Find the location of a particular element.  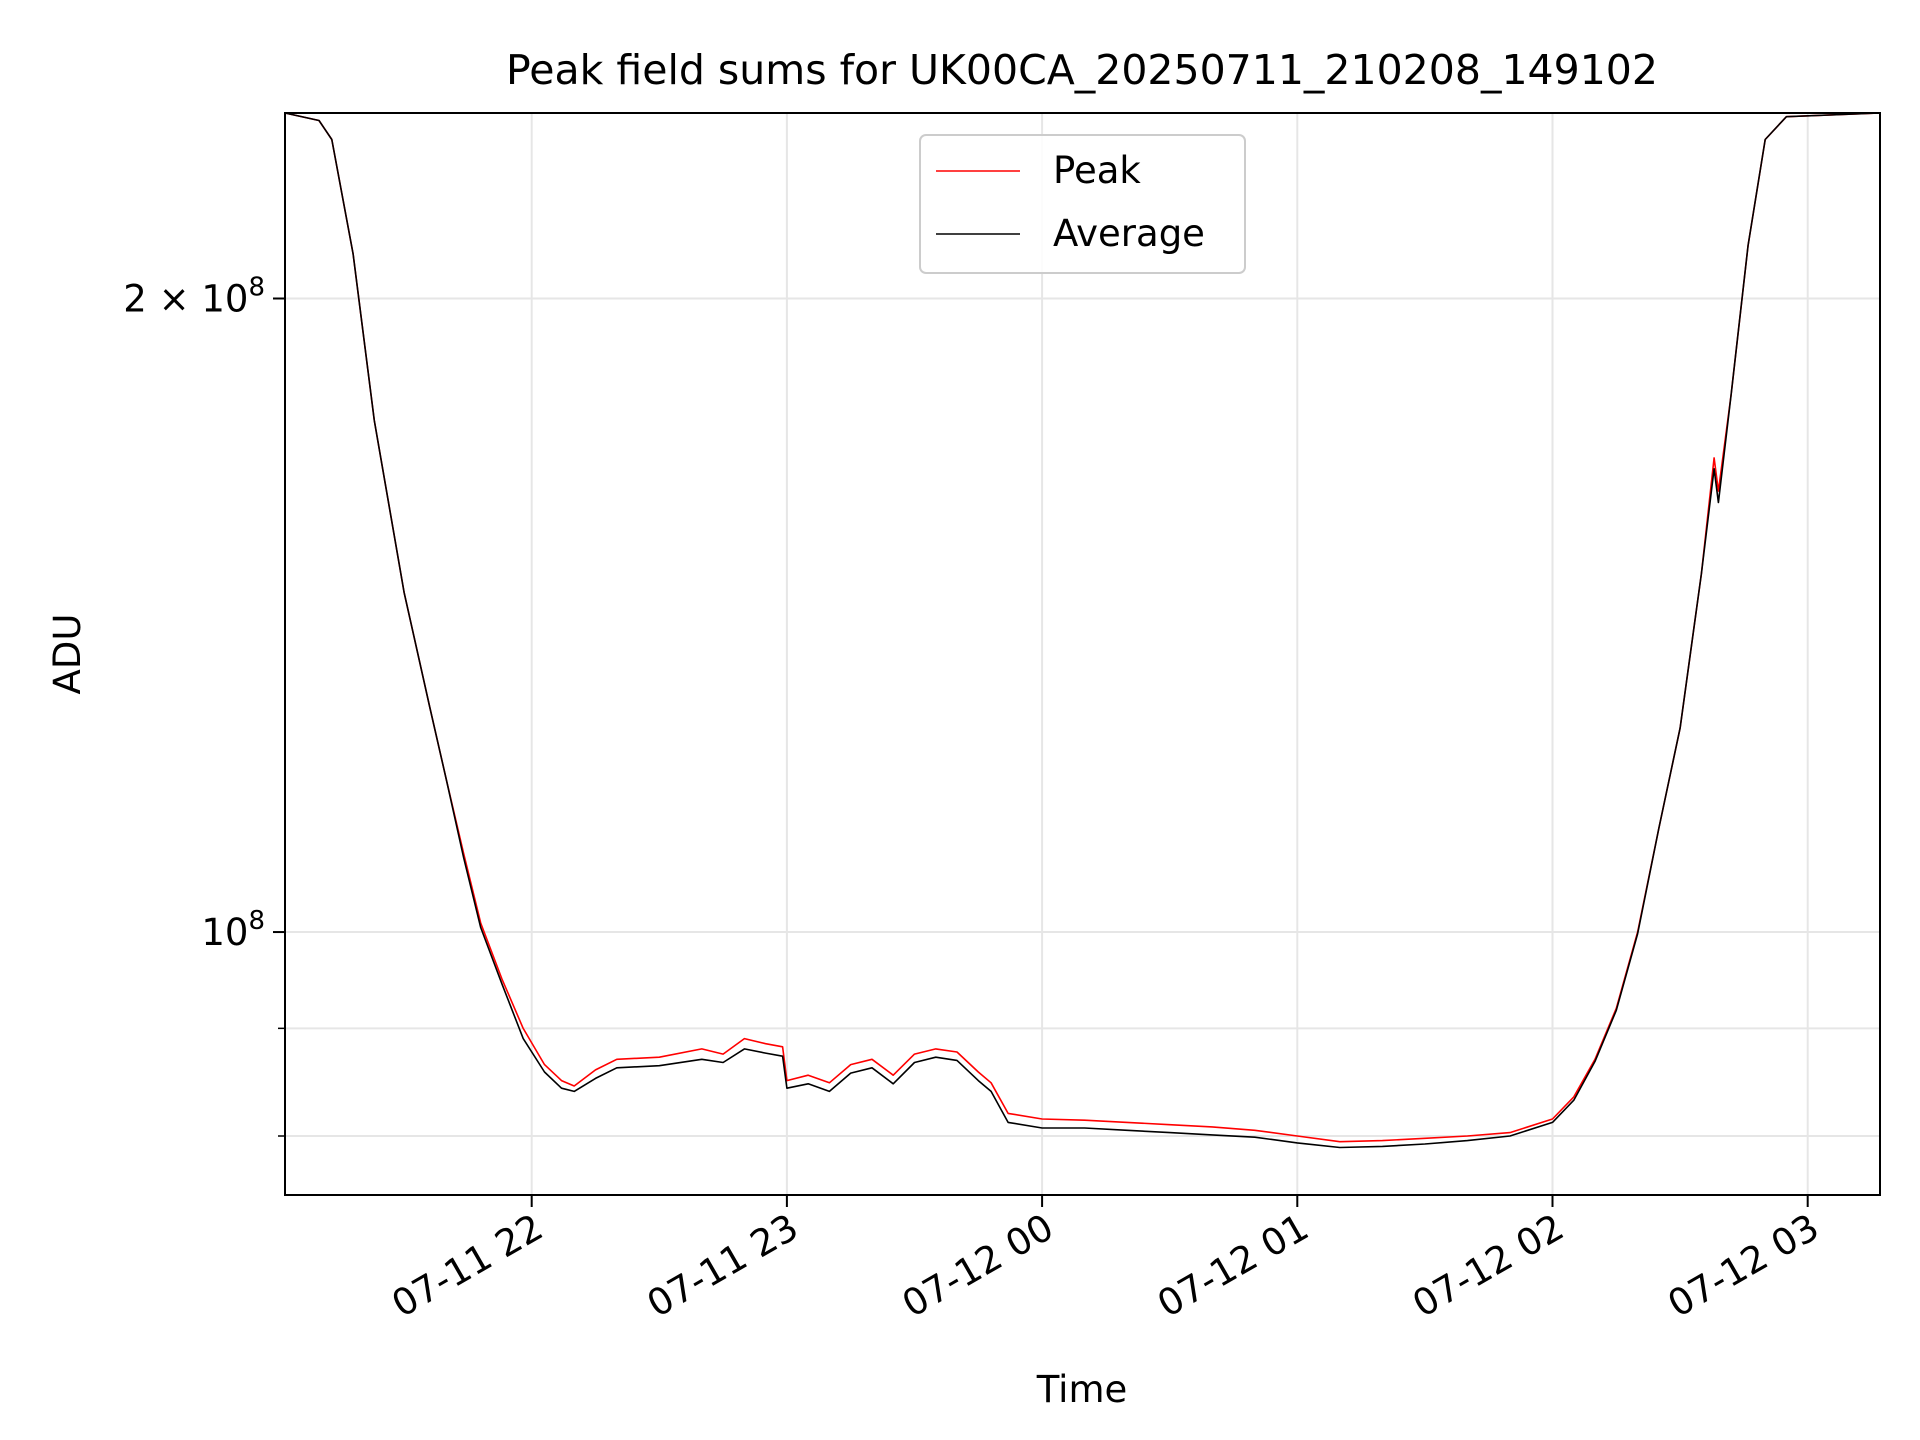

x-axis-label: Time is located at coordinates (1082, 1389).